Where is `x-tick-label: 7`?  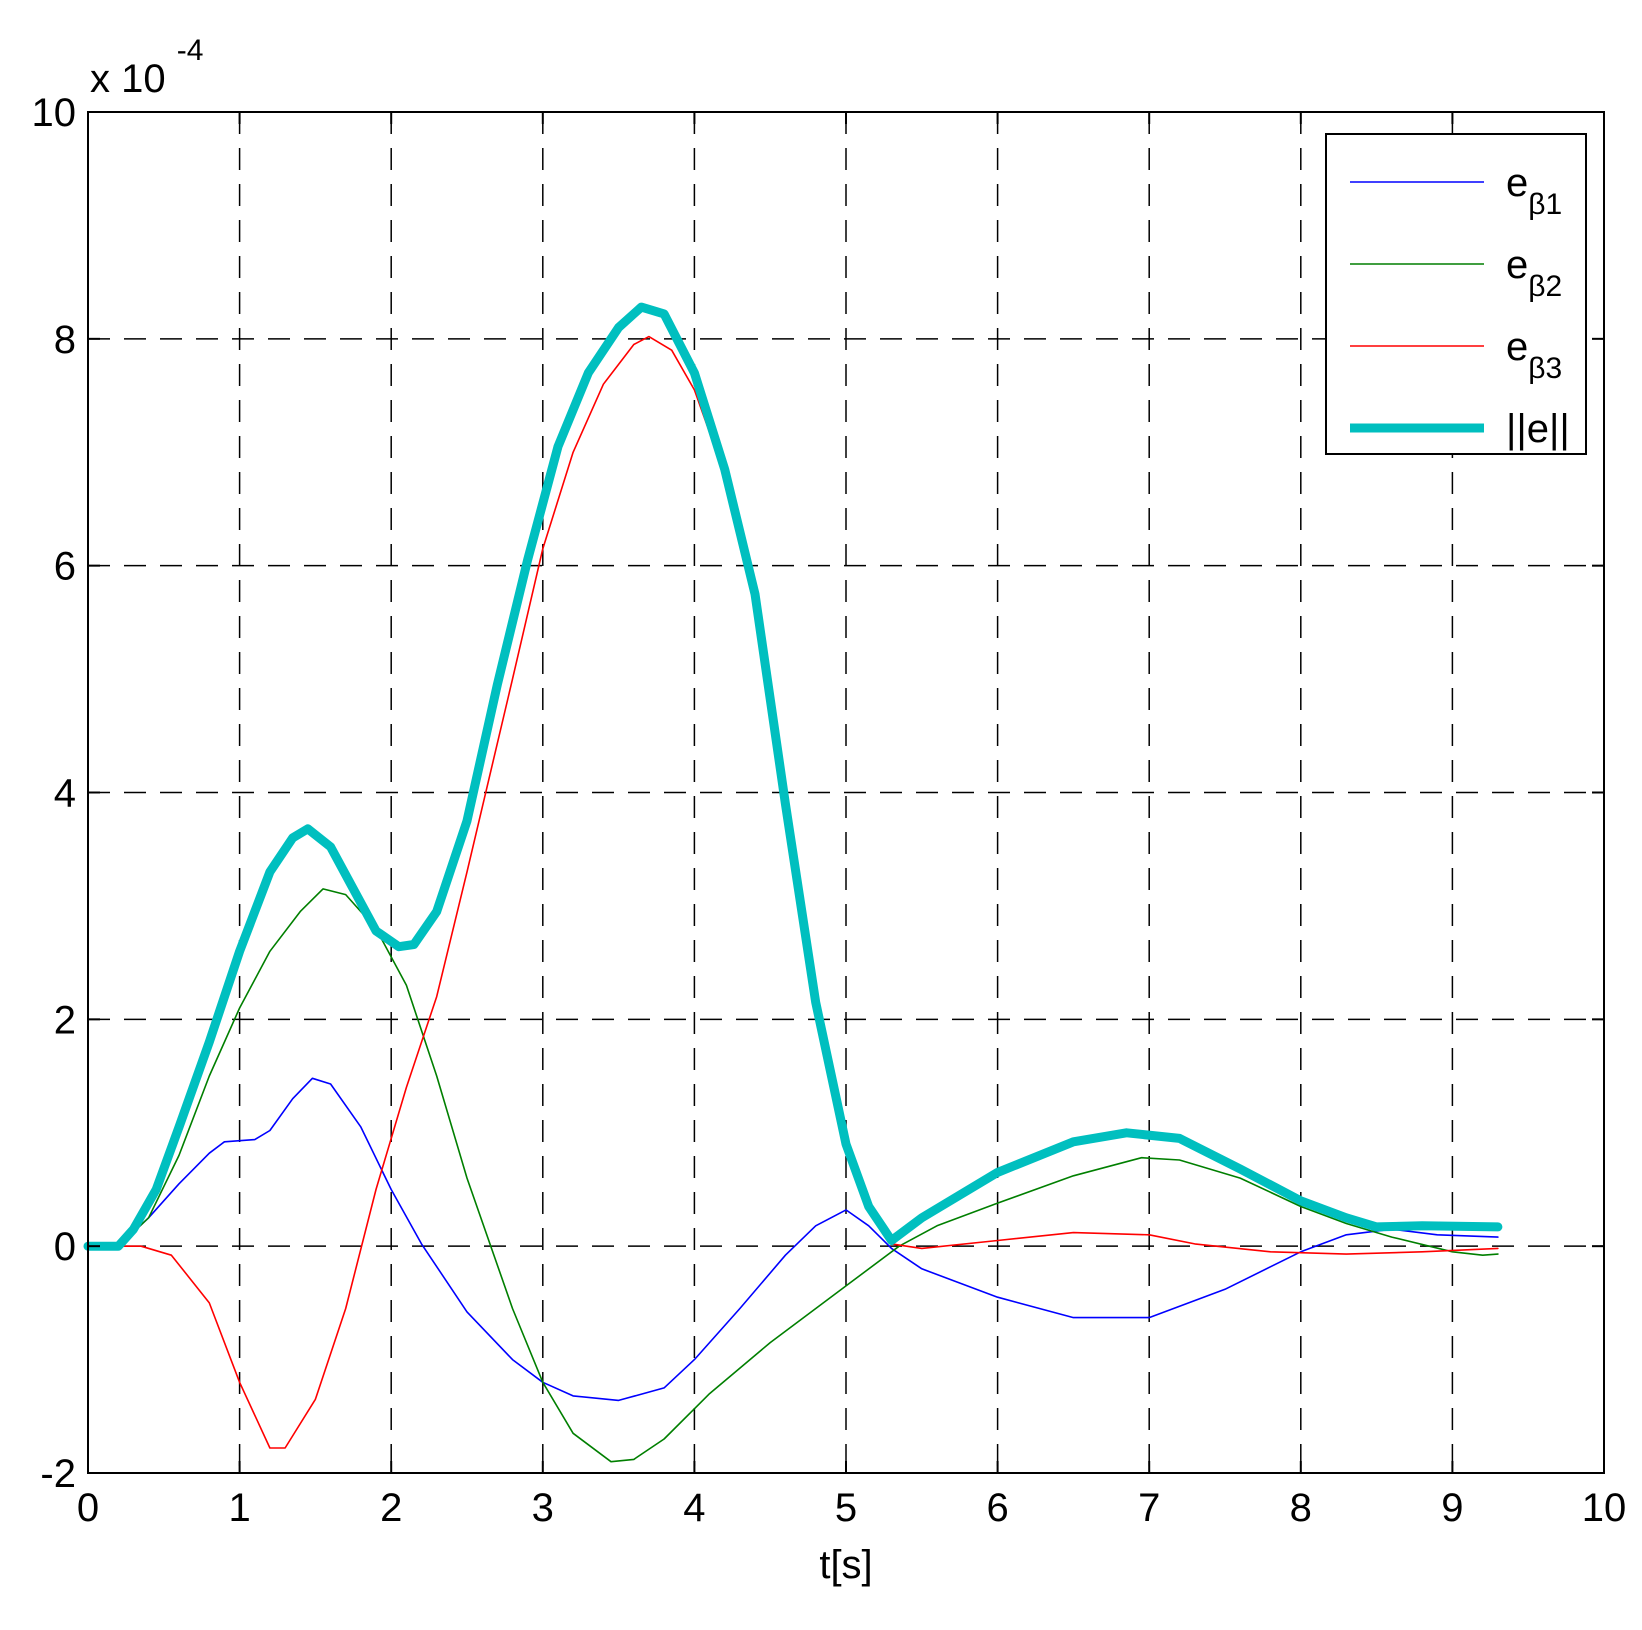 x-tick-label: 7 is located at coordinates (1149, 1508).